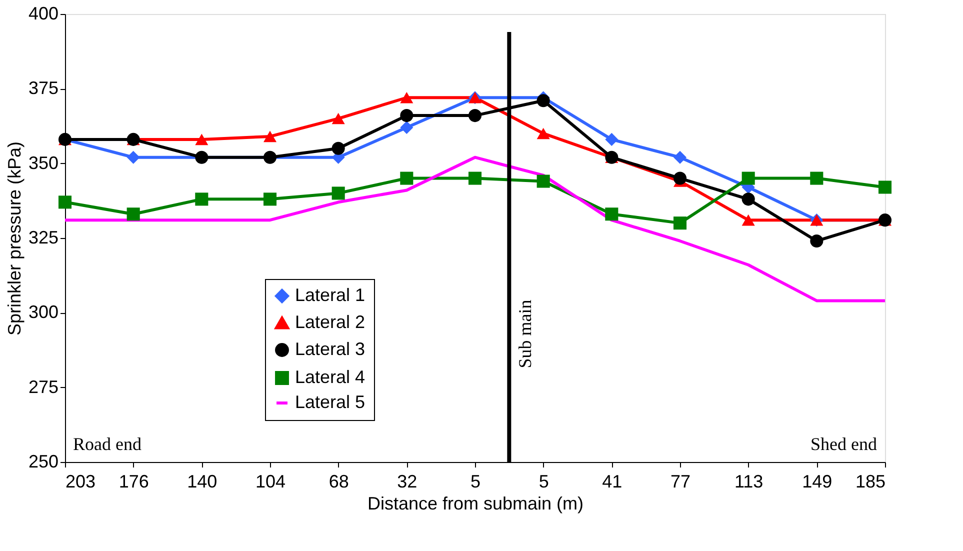 The width and height of the screenshot is (963, 551). Describe the element at coordinates (43, 162) in the screenshot. I see `y-tick-label: 350` at that location.